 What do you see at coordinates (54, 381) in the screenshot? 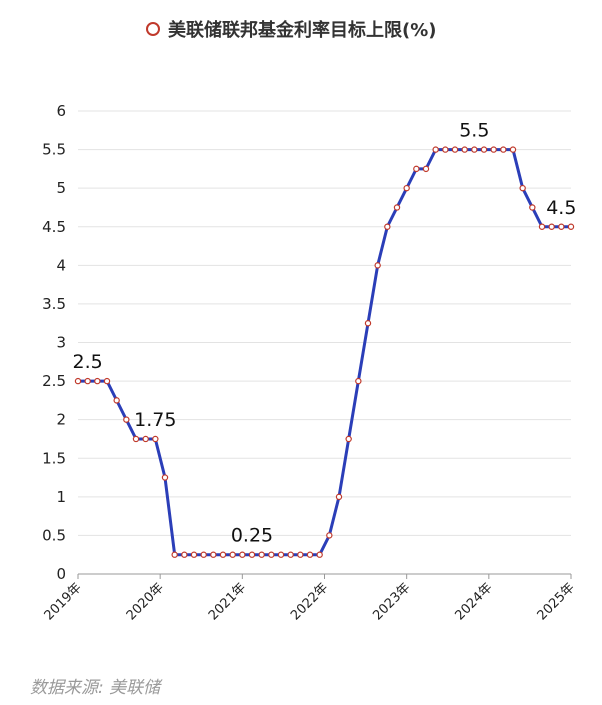
I see `y-tick-label: 2.5` at bounding box center [54, 381].